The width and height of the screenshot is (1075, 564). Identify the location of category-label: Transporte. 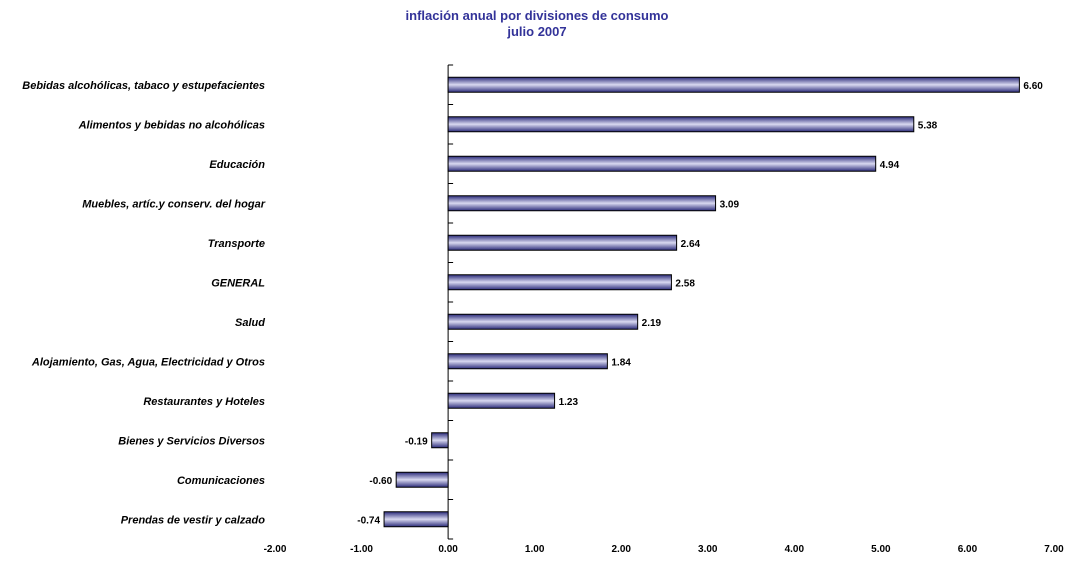
(236, 244).